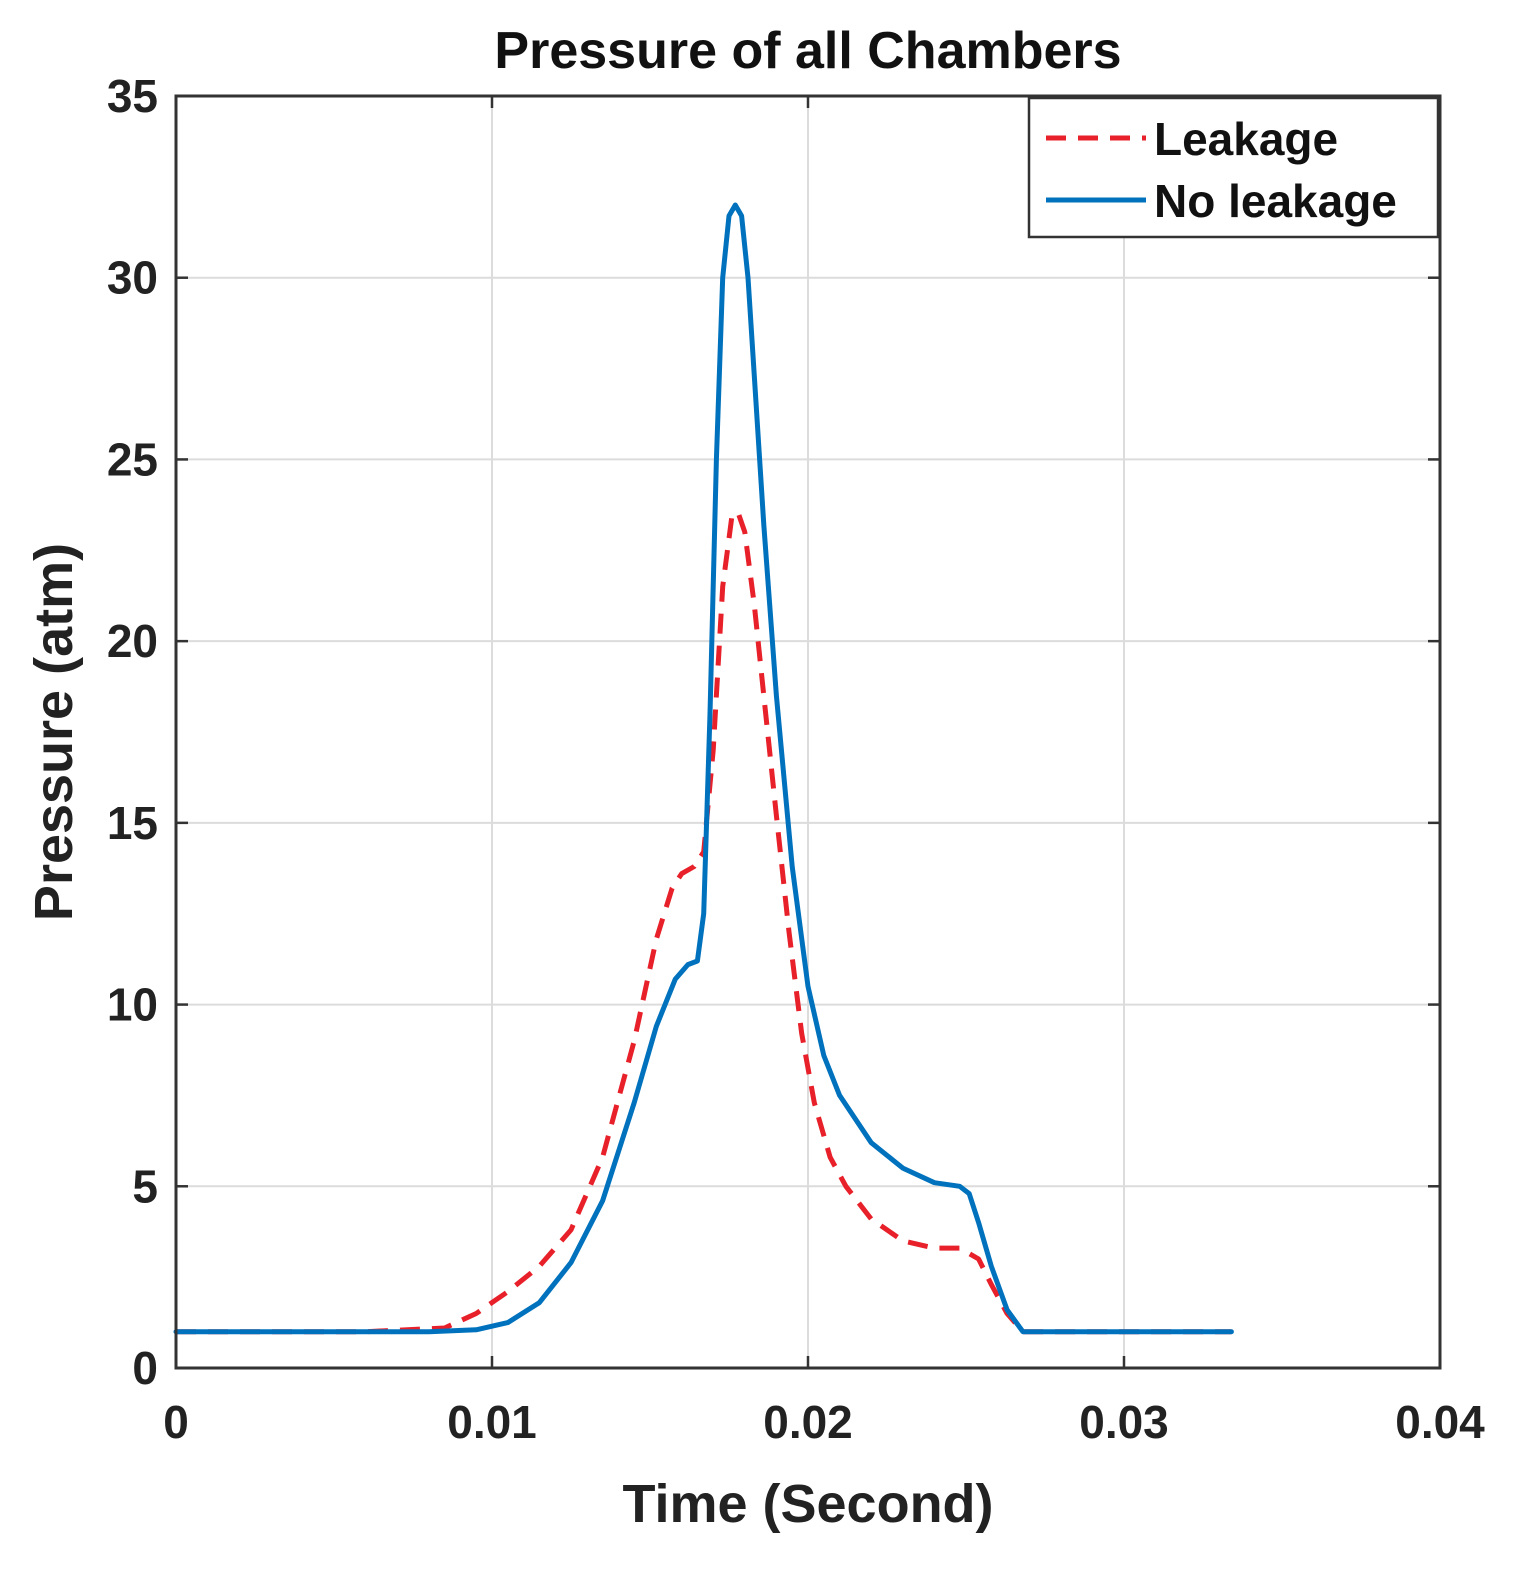 Image resolution: width=1520 pixels, height=1575 pixels. Describe the element at coordinates (807, 51) in the screenshot. I see `chart-title: Pressure of all Chambers` at that location.